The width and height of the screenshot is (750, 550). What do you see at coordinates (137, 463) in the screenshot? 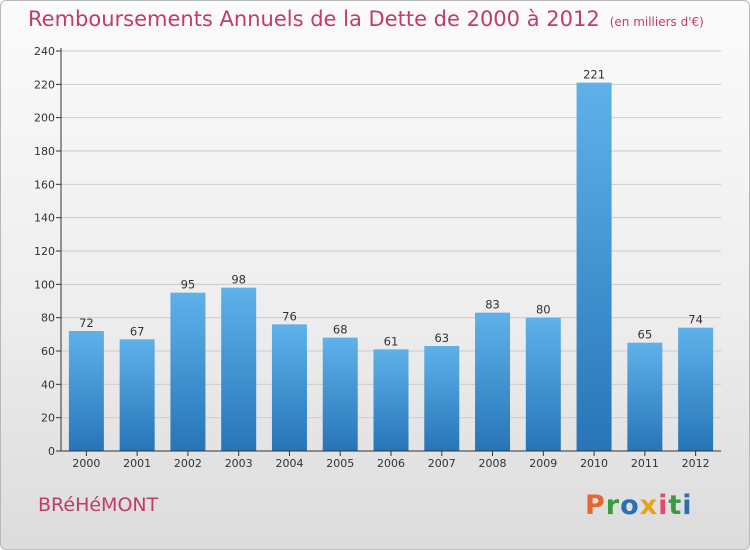
I see `x-tick-label: 2001` at bounding box center [137, 463].